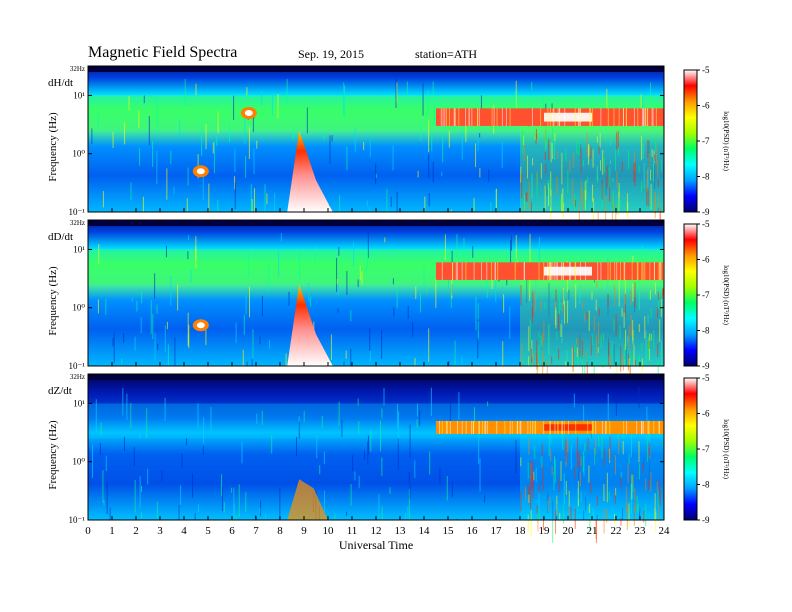  I want to click on colorbar-tick-label: -5, so click(706, 378).